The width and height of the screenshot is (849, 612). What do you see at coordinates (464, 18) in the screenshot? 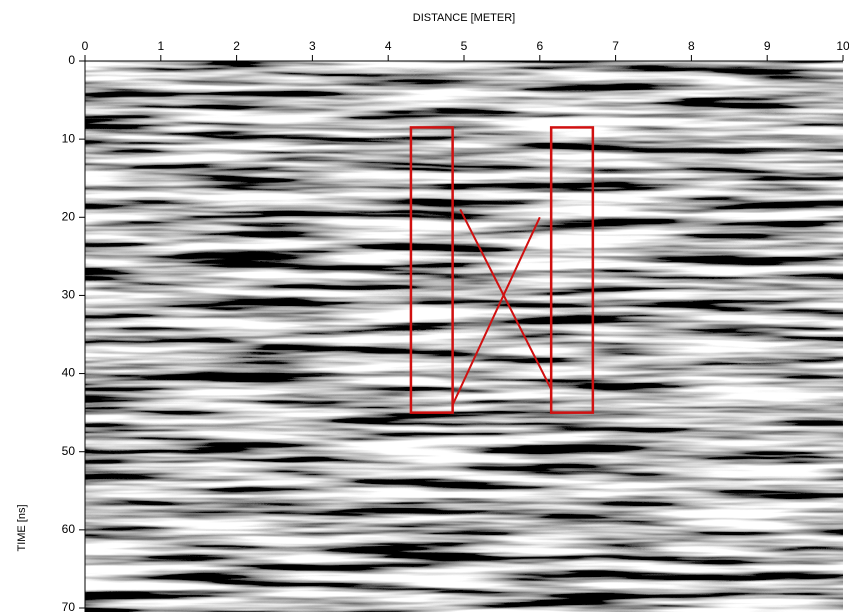
I see `x-axis-title: DISTANCE [METER]` at bounding box center [464, 18].